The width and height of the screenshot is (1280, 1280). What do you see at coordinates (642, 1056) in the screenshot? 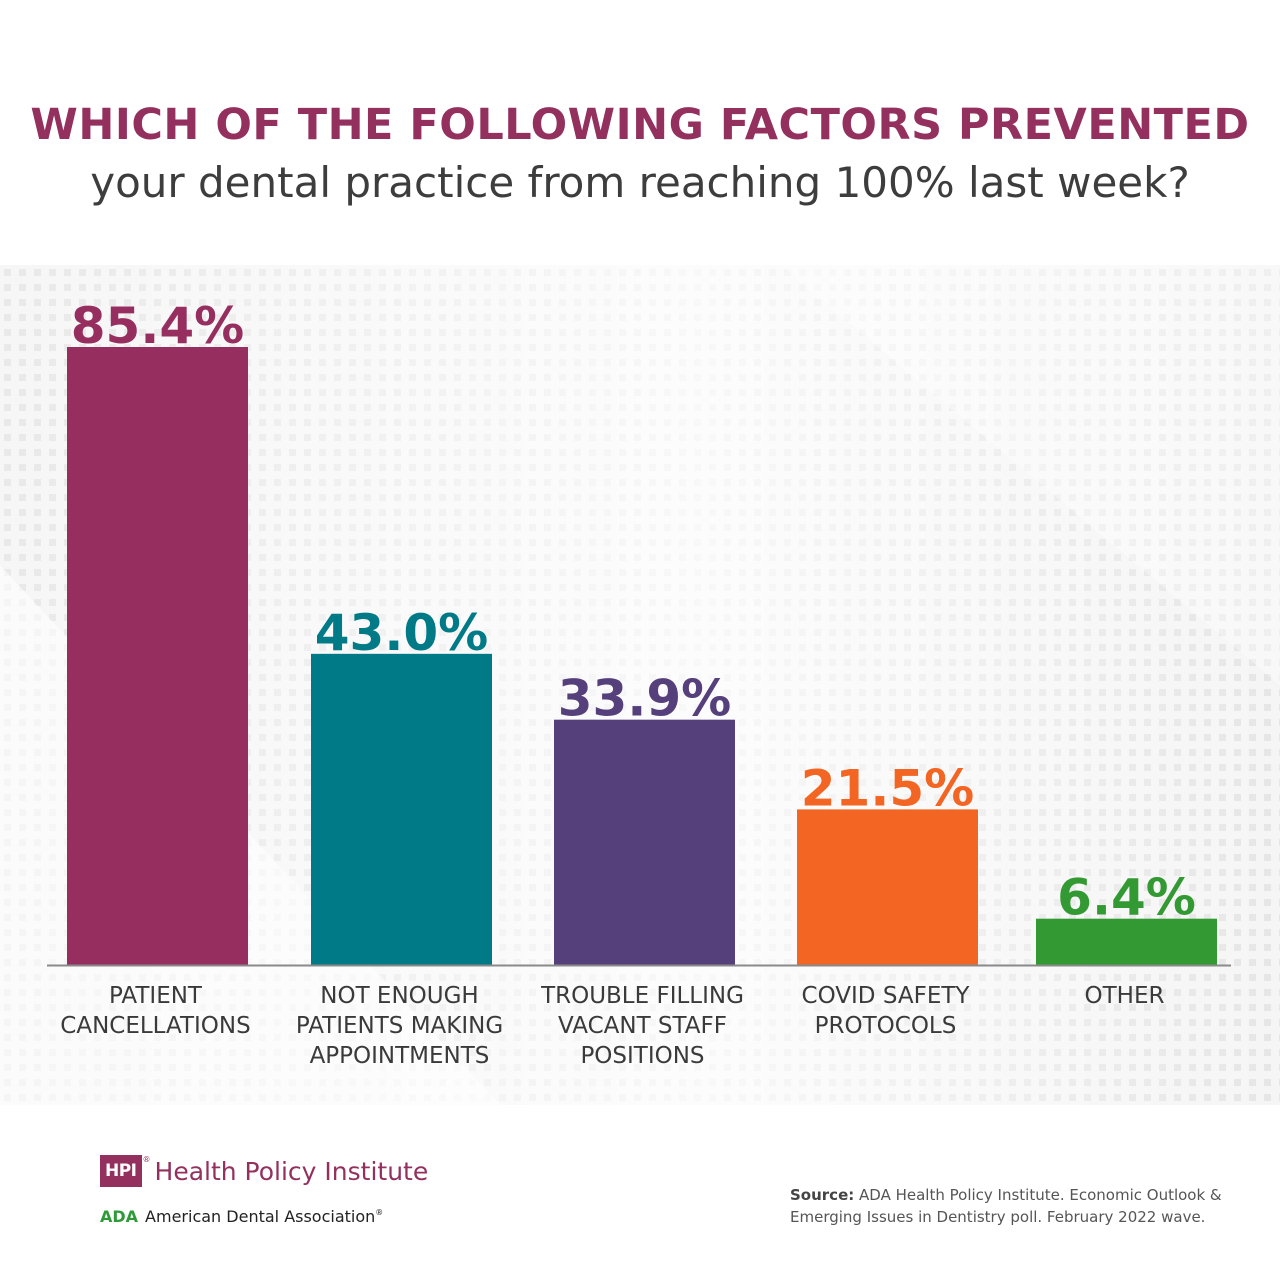
I see `category-label-3-line-3: POSITIONS` at bounding box center [642, 1056].